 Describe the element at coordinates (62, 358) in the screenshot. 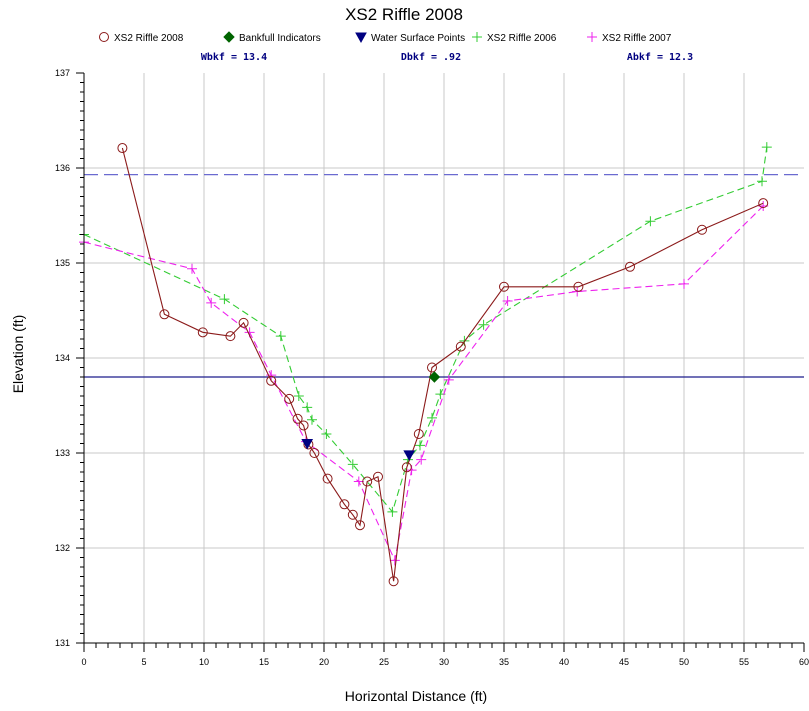

I see `y-tick-label: 134` at that location.